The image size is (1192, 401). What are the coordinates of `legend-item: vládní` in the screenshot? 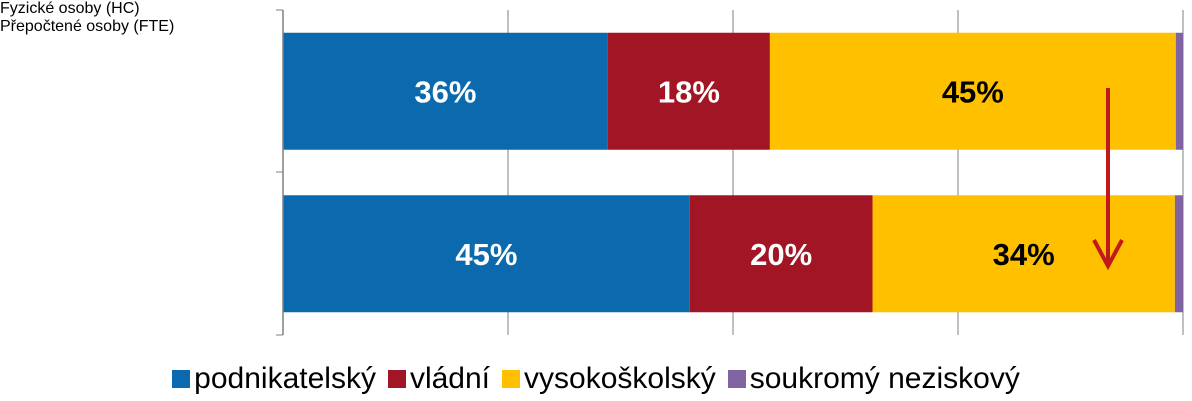 It's located at (439, 379).